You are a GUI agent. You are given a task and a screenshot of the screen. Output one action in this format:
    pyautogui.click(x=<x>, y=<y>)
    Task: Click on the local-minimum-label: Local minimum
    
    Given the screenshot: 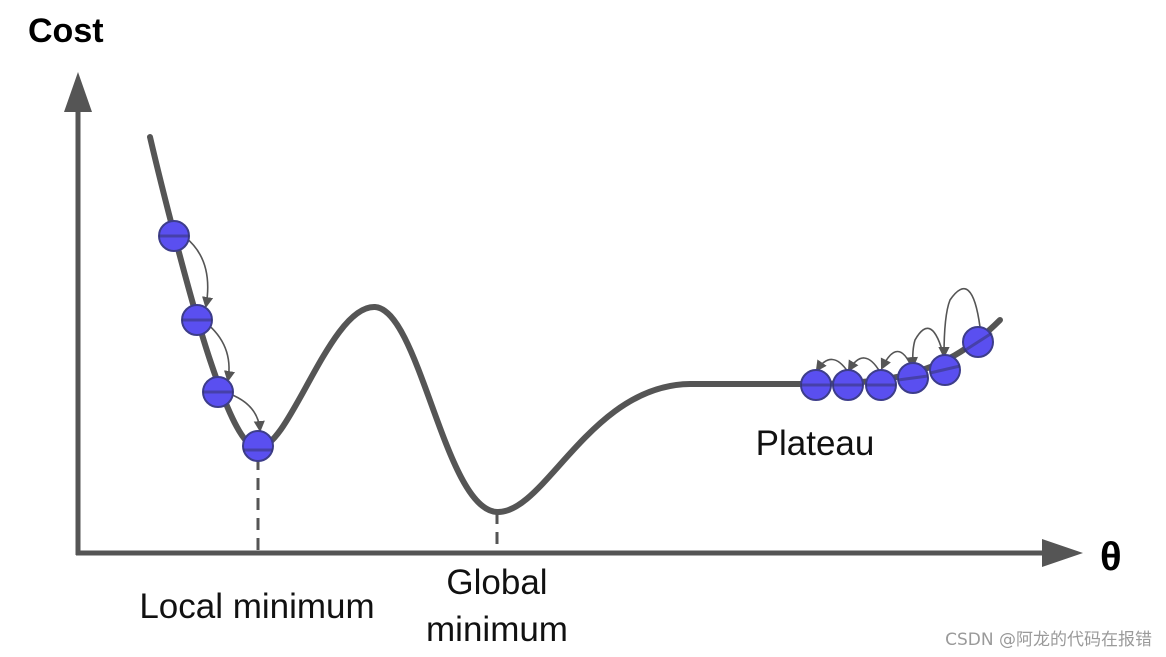 What is the action you would take?
    pyautogui.click(x=256, y=606)
    